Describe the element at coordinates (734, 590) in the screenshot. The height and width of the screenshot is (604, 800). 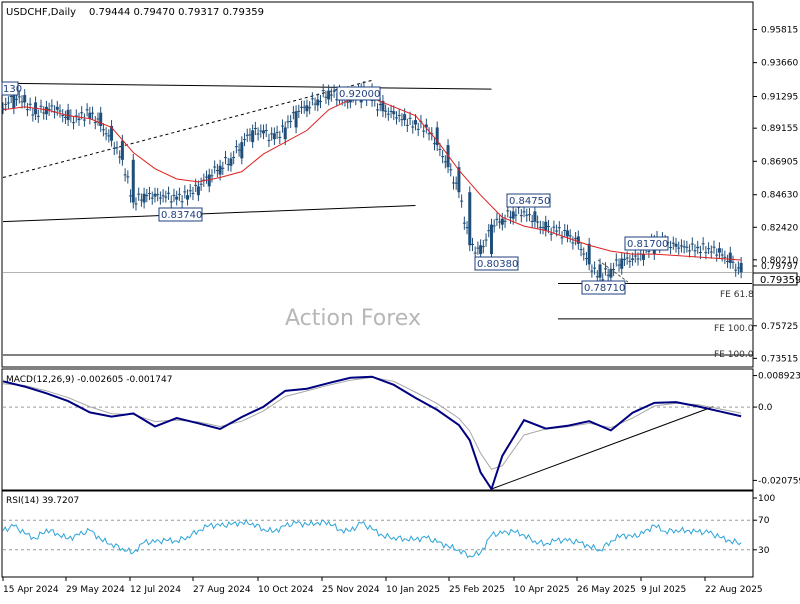
I see `x-tick-label: 22 Aug 2025` at that location.